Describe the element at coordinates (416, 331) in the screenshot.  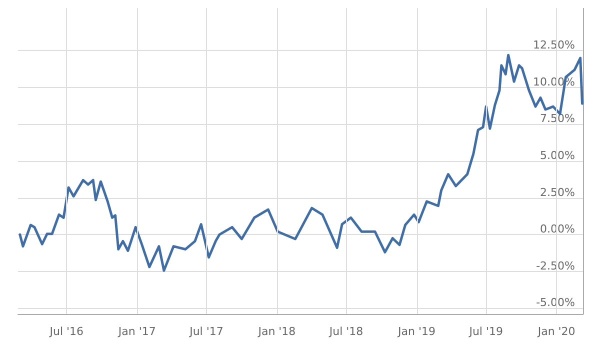
I see `x-tick-label: Jan '19` at that location.